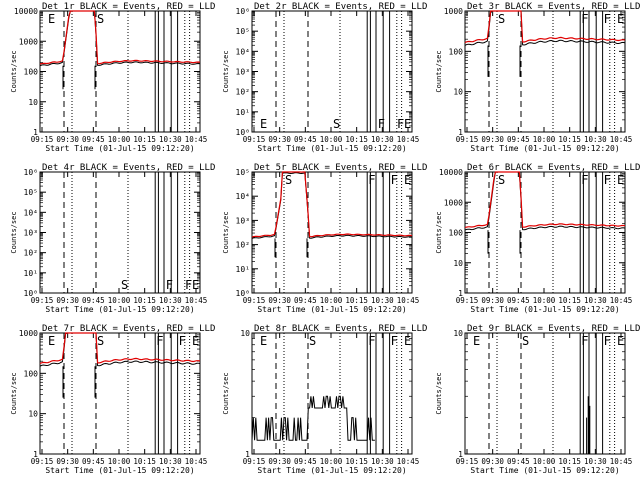  What do you see at coordinates (26, 11) in the screenshot?
I see `y-tick-label: 10000` at bounding box center [26, 11].